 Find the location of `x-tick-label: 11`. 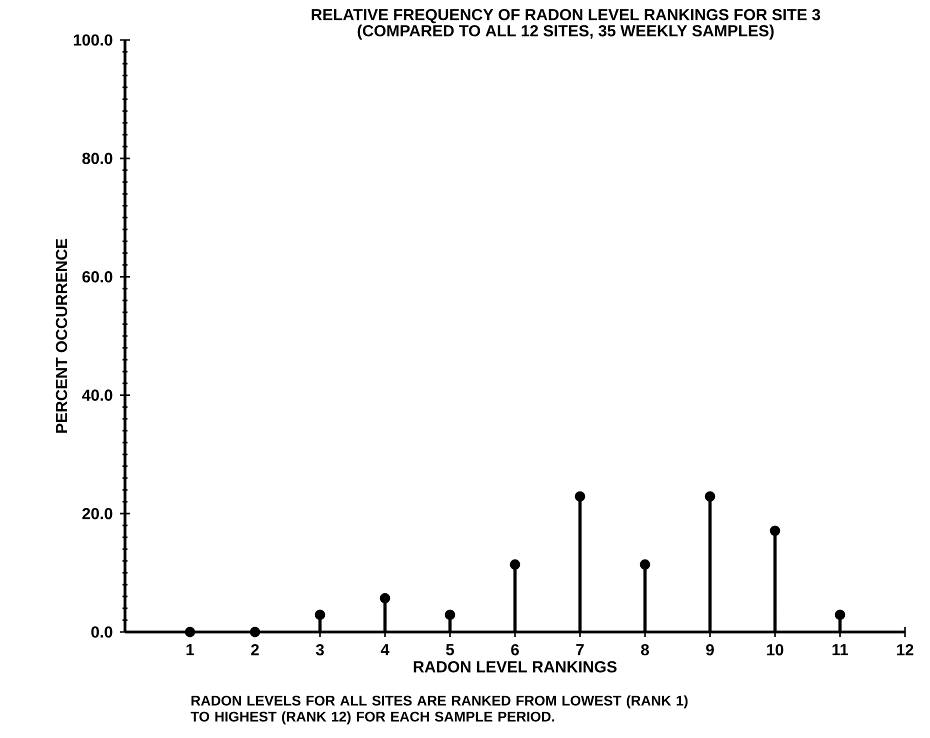

x-tick-label: 11 is located at coordinates (840, 650).